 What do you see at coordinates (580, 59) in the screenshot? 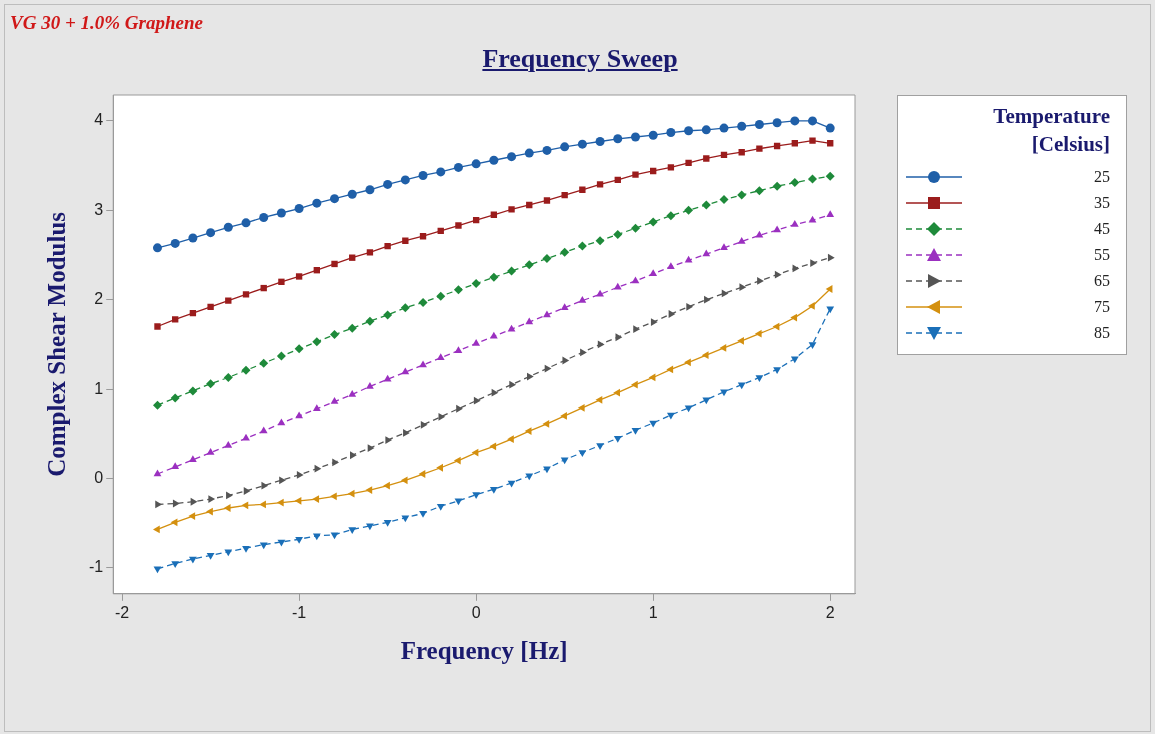
I see `chart-title: Frequency Sweep` at bounding box center [580, 59].